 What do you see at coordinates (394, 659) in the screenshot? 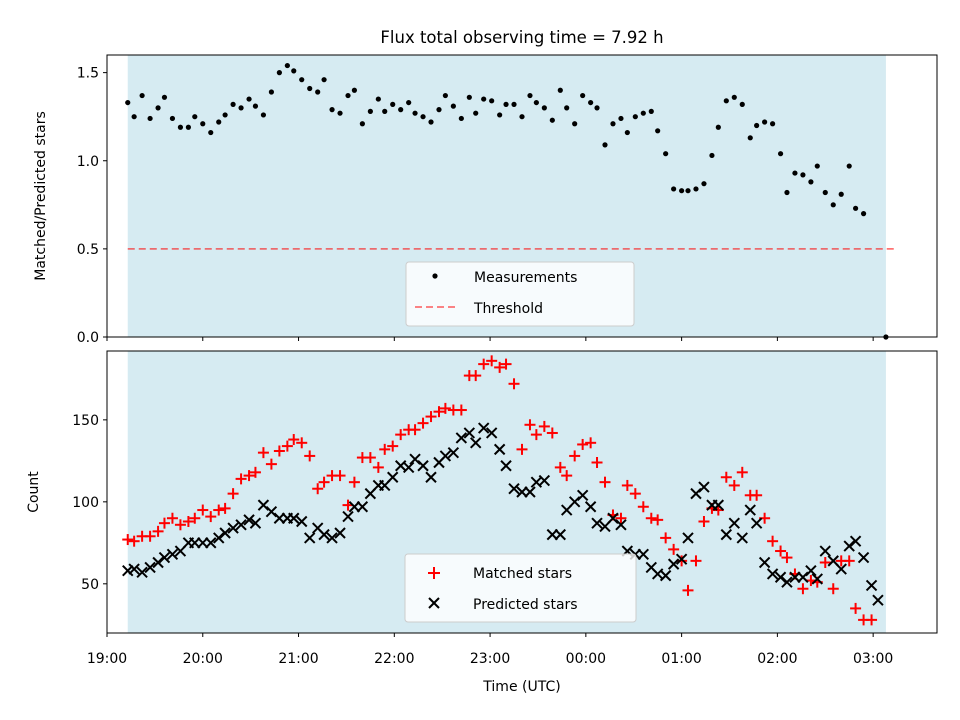
I see `bottom-x-tick-label: 22:00` at bounding box center [394, 659].